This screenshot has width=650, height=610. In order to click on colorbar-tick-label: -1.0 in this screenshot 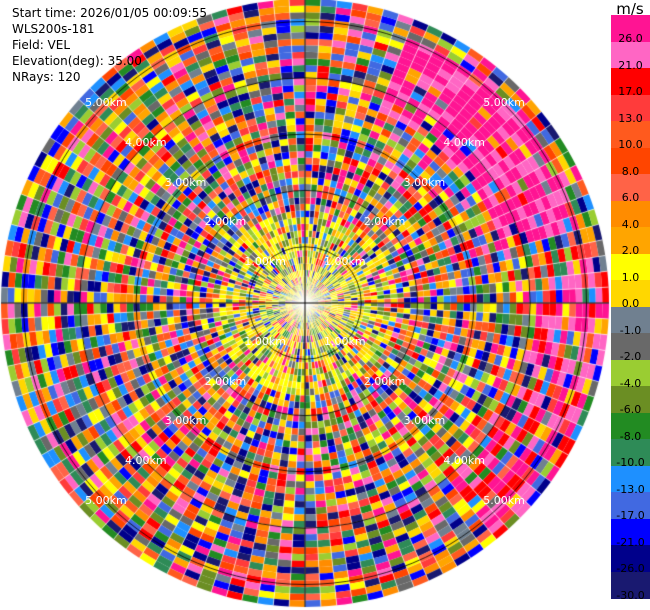, I will do `click(630, 330)`.